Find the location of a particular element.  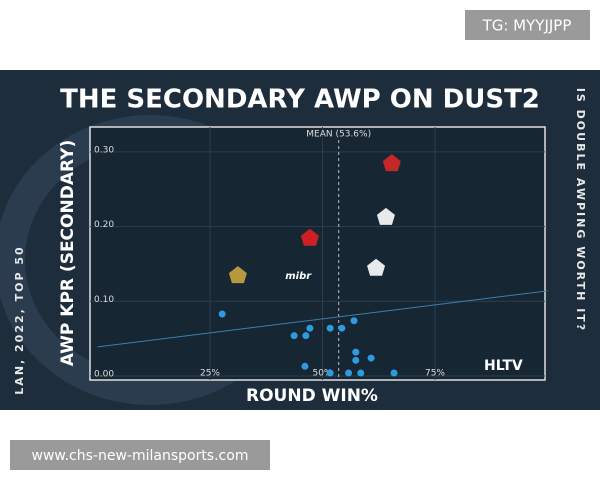

x-tick-label: 50% is located at coordinates (322, 374).